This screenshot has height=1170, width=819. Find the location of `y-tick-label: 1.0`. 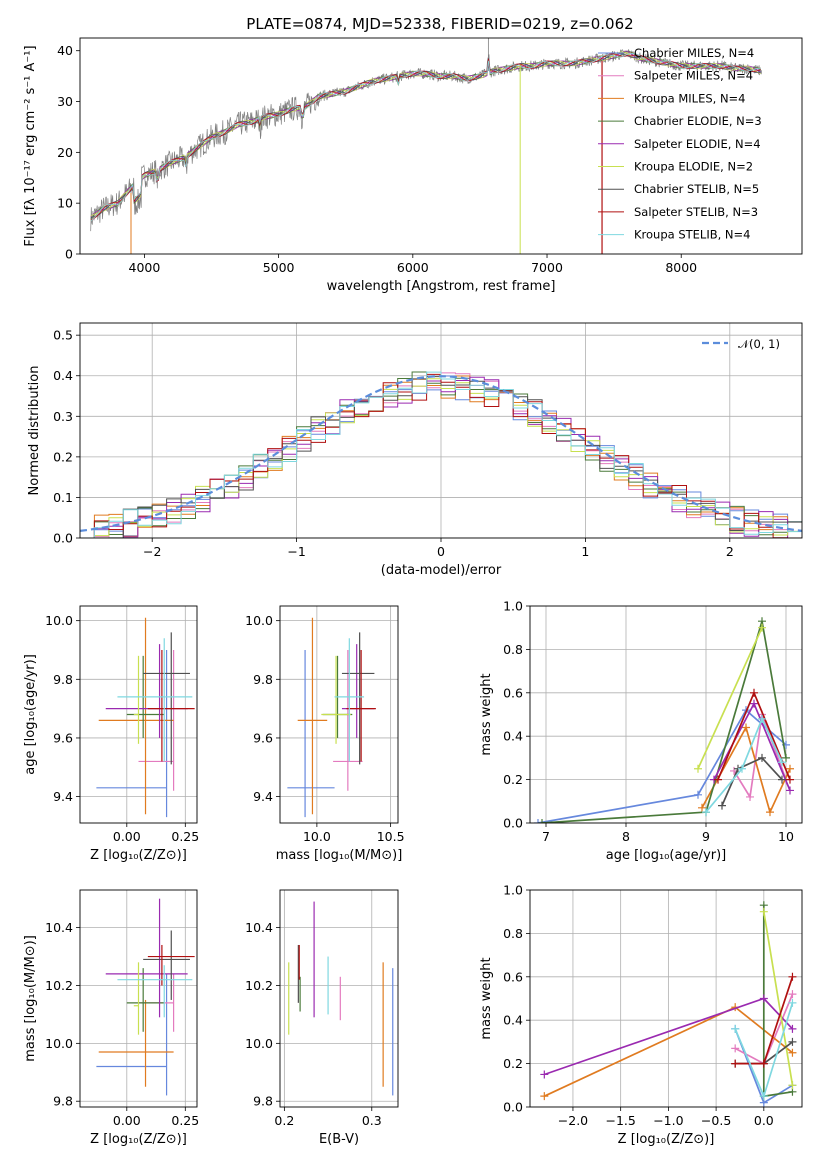

y-tick-label: 1.0 is located at coordinates (513, 890).